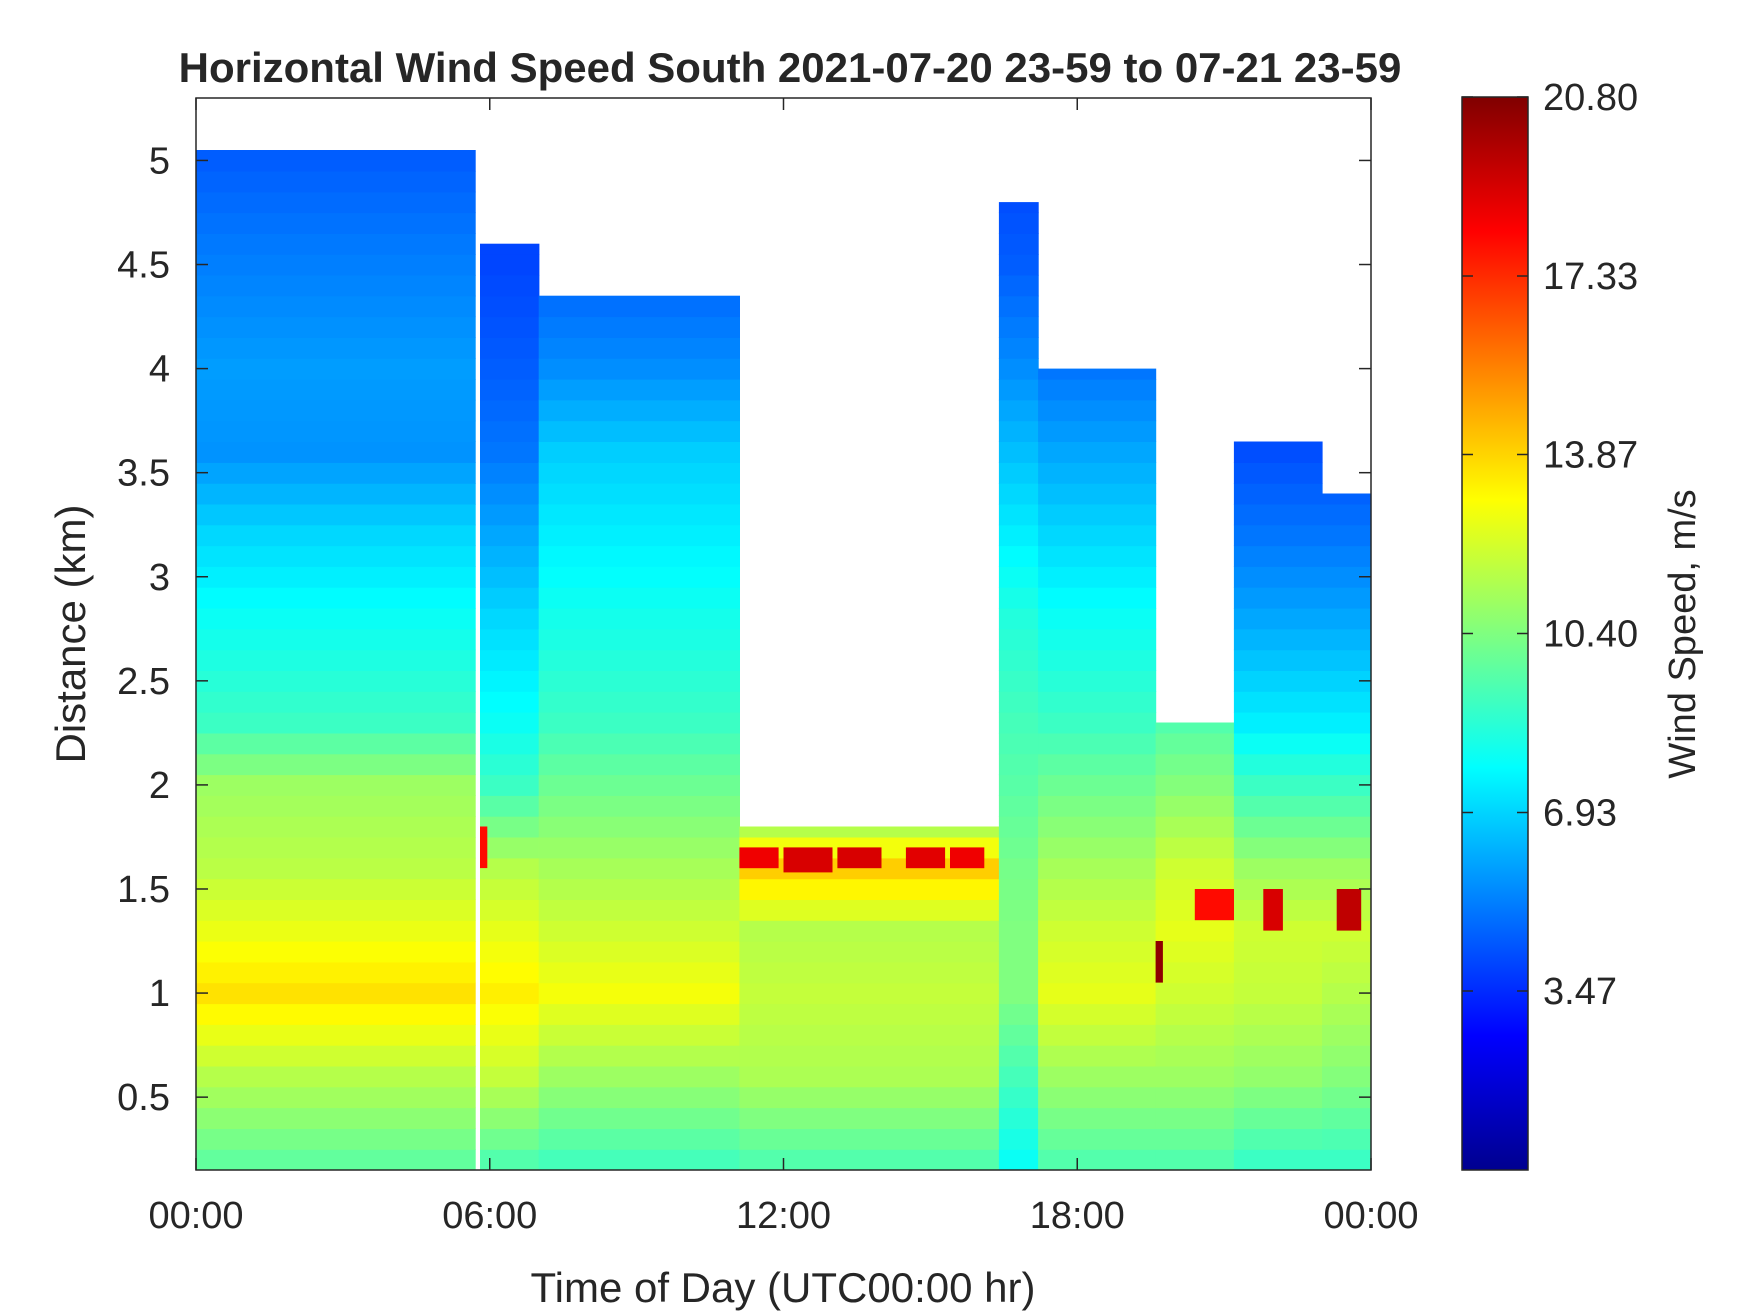  I want to click on y-tick-label: 3.5, so click(143, 474).